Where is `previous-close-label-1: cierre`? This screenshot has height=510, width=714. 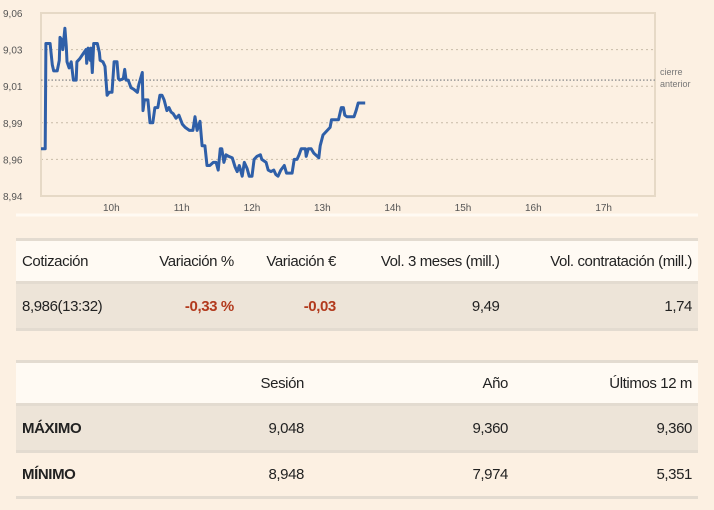 previous-close-label-1: cierre is located at coordinates (671, 72).